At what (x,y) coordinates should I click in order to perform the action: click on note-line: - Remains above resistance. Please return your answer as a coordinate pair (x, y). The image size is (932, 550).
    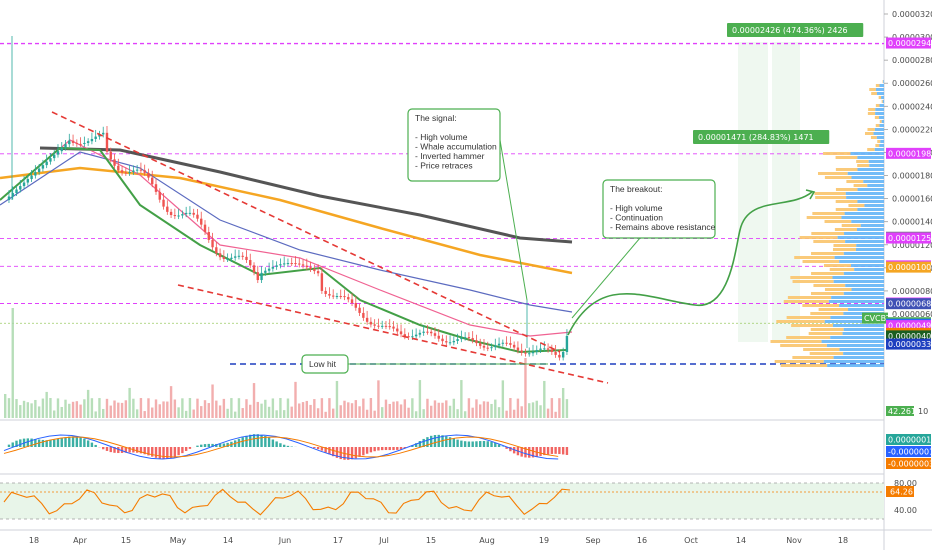
    Looking at the image, I should click on (663, 227).